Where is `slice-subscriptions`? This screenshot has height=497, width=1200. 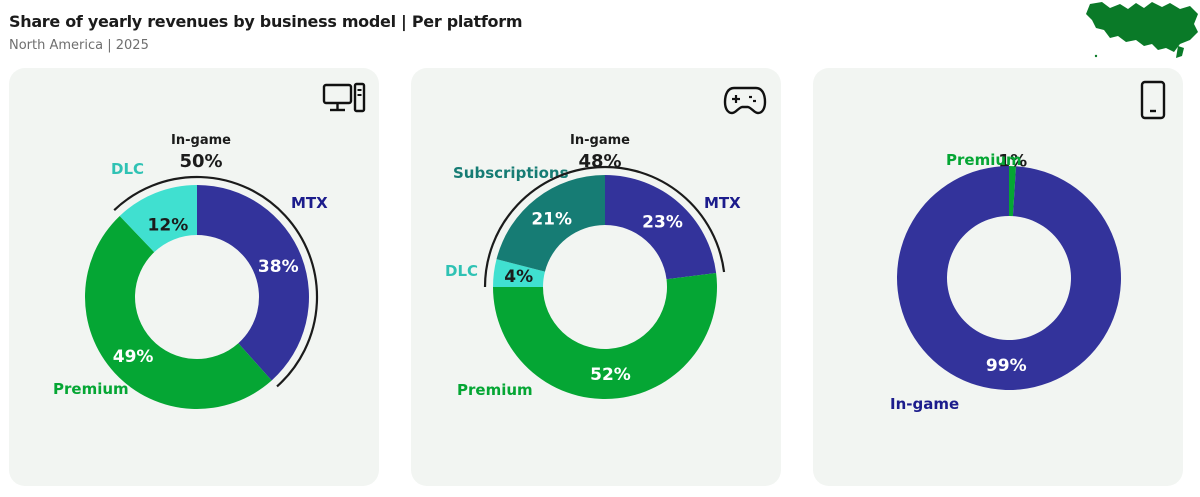 slice-subscriptions is located at coordinates (550, 223).